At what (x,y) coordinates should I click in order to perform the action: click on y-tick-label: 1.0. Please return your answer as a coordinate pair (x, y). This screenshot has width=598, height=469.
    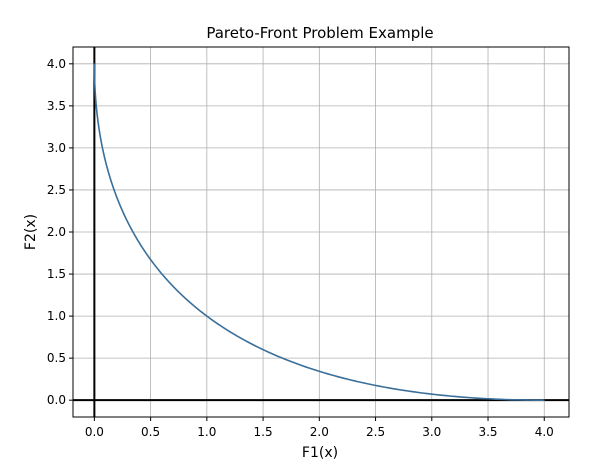
    Looking at the image, I should click on (56, 316).